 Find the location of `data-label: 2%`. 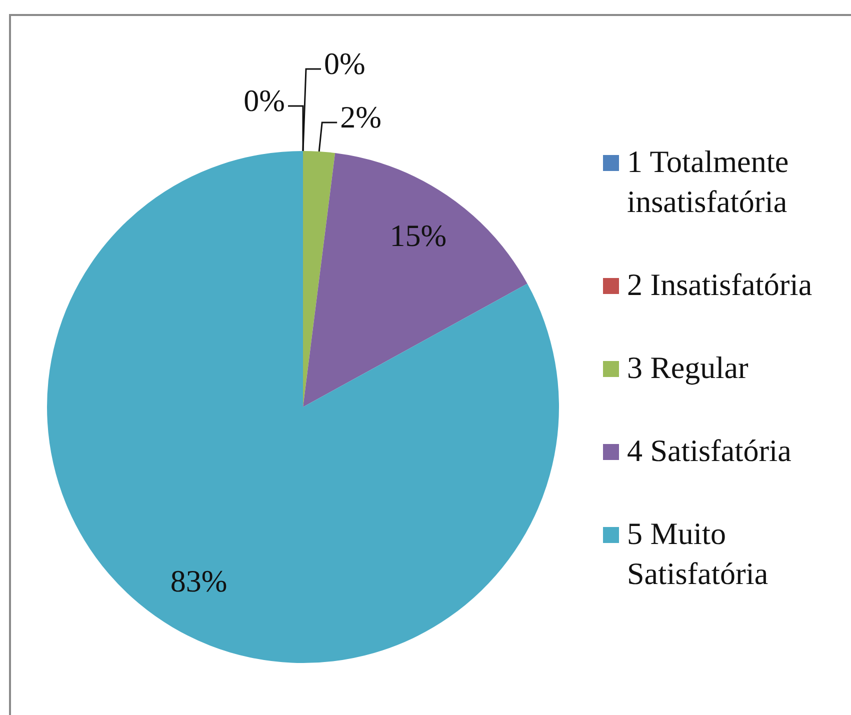

data-label: 2% is located at coordinates (361, 117).